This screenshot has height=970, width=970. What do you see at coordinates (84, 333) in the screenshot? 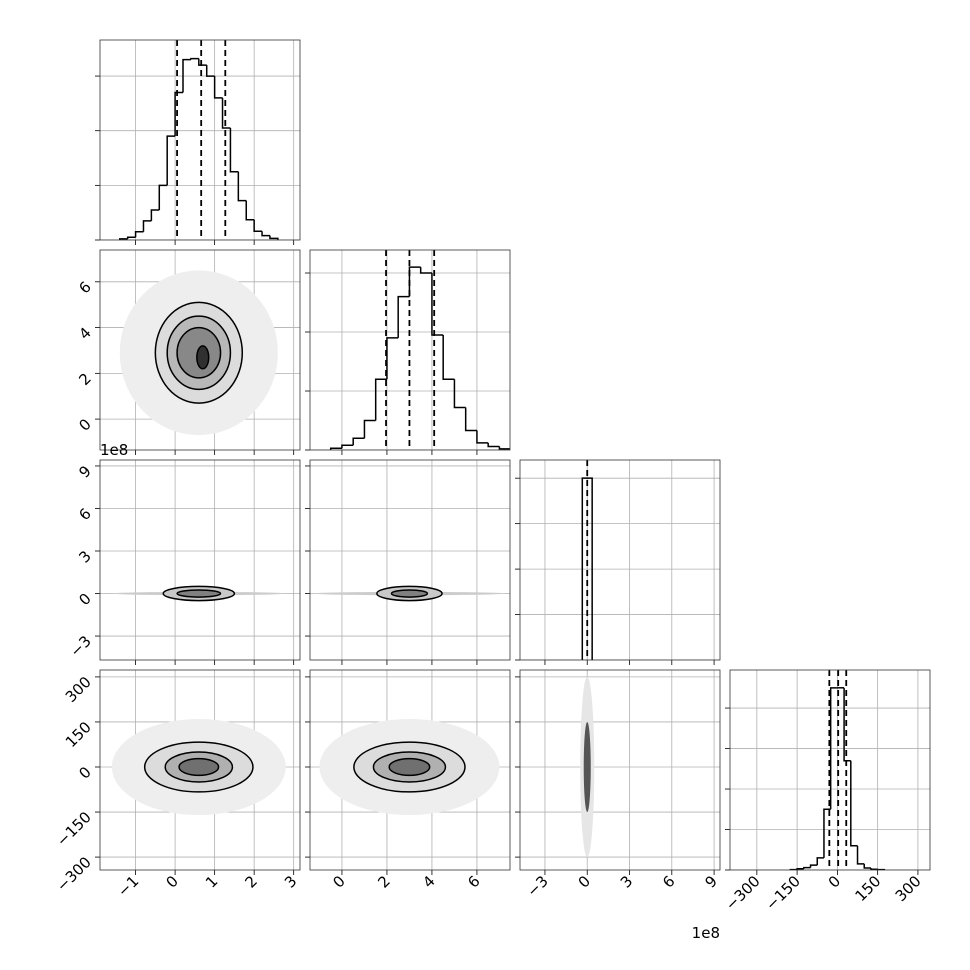
I see `y-tick-label: 4` at bounding box center [84, 333].